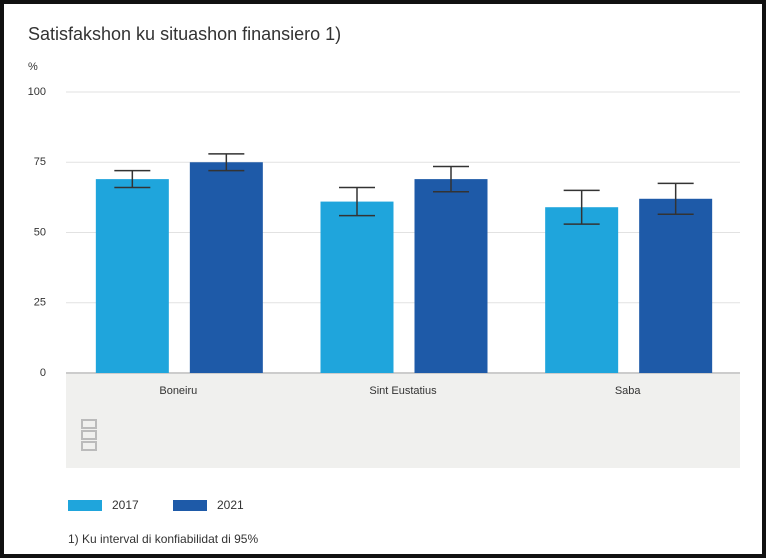 The width and height of the screenshot is (766, 558). I want to click on chart-title: Satisfakshon ku situashon finansiero 1), so click(184, 34).